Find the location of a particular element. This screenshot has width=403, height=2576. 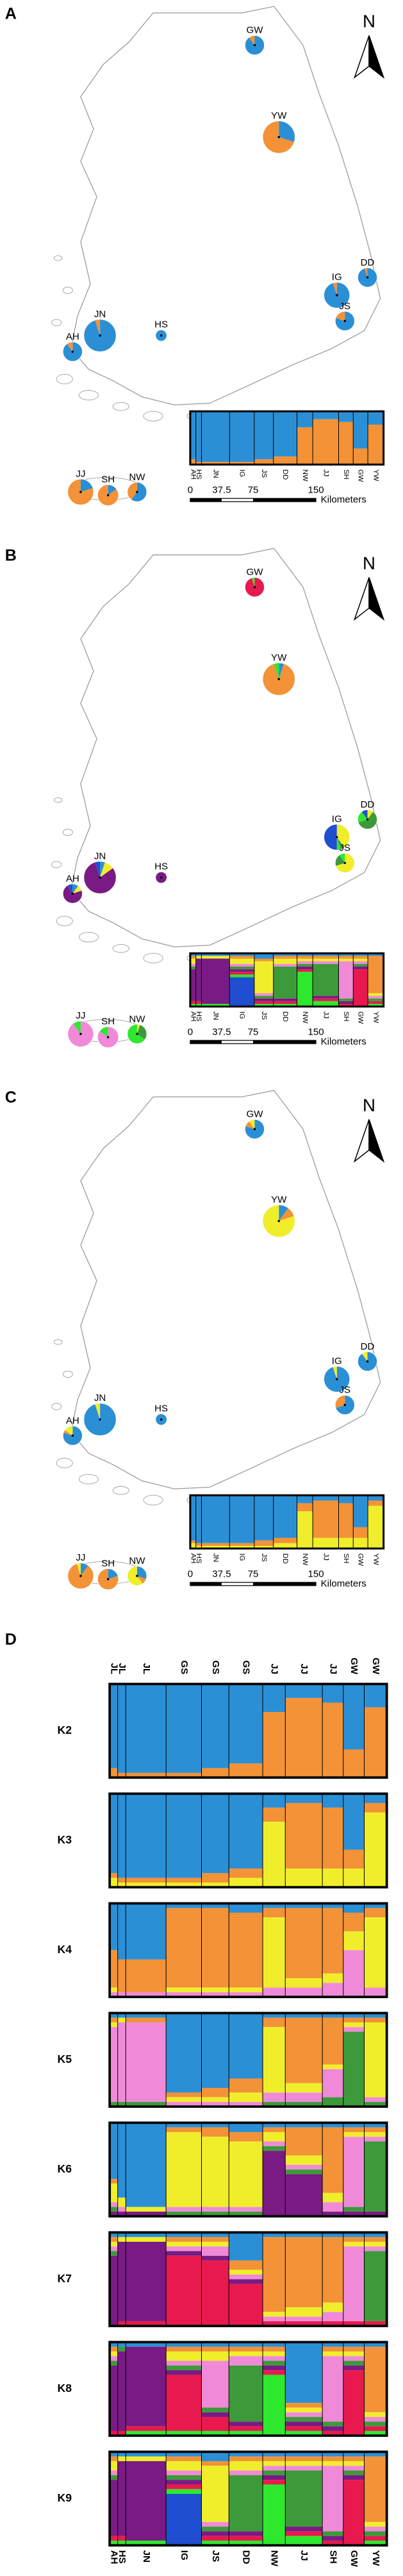

population-label: GW is located at coordinates (354, 2559).